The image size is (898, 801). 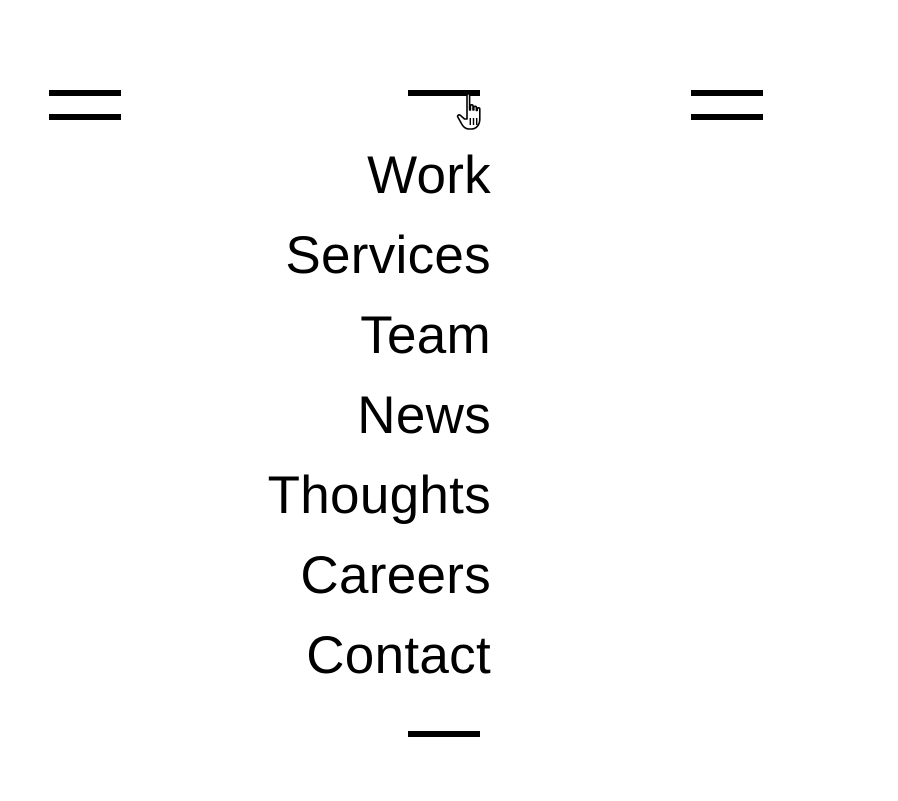 I want to click on nav-item: Services, so click(x=379, y=261).